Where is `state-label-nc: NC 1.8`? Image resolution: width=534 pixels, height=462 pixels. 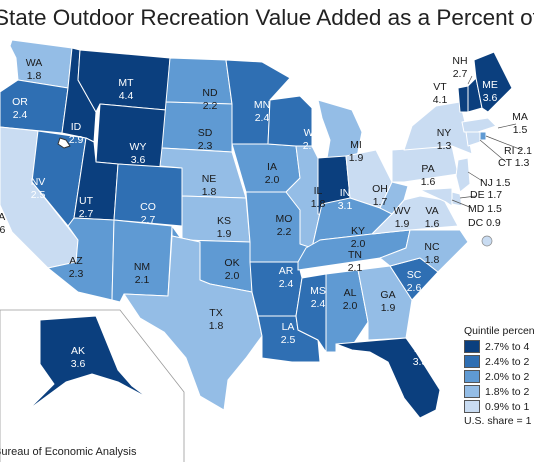 state-label-nc: NC 1.8 is located at coordinates (432, 253).